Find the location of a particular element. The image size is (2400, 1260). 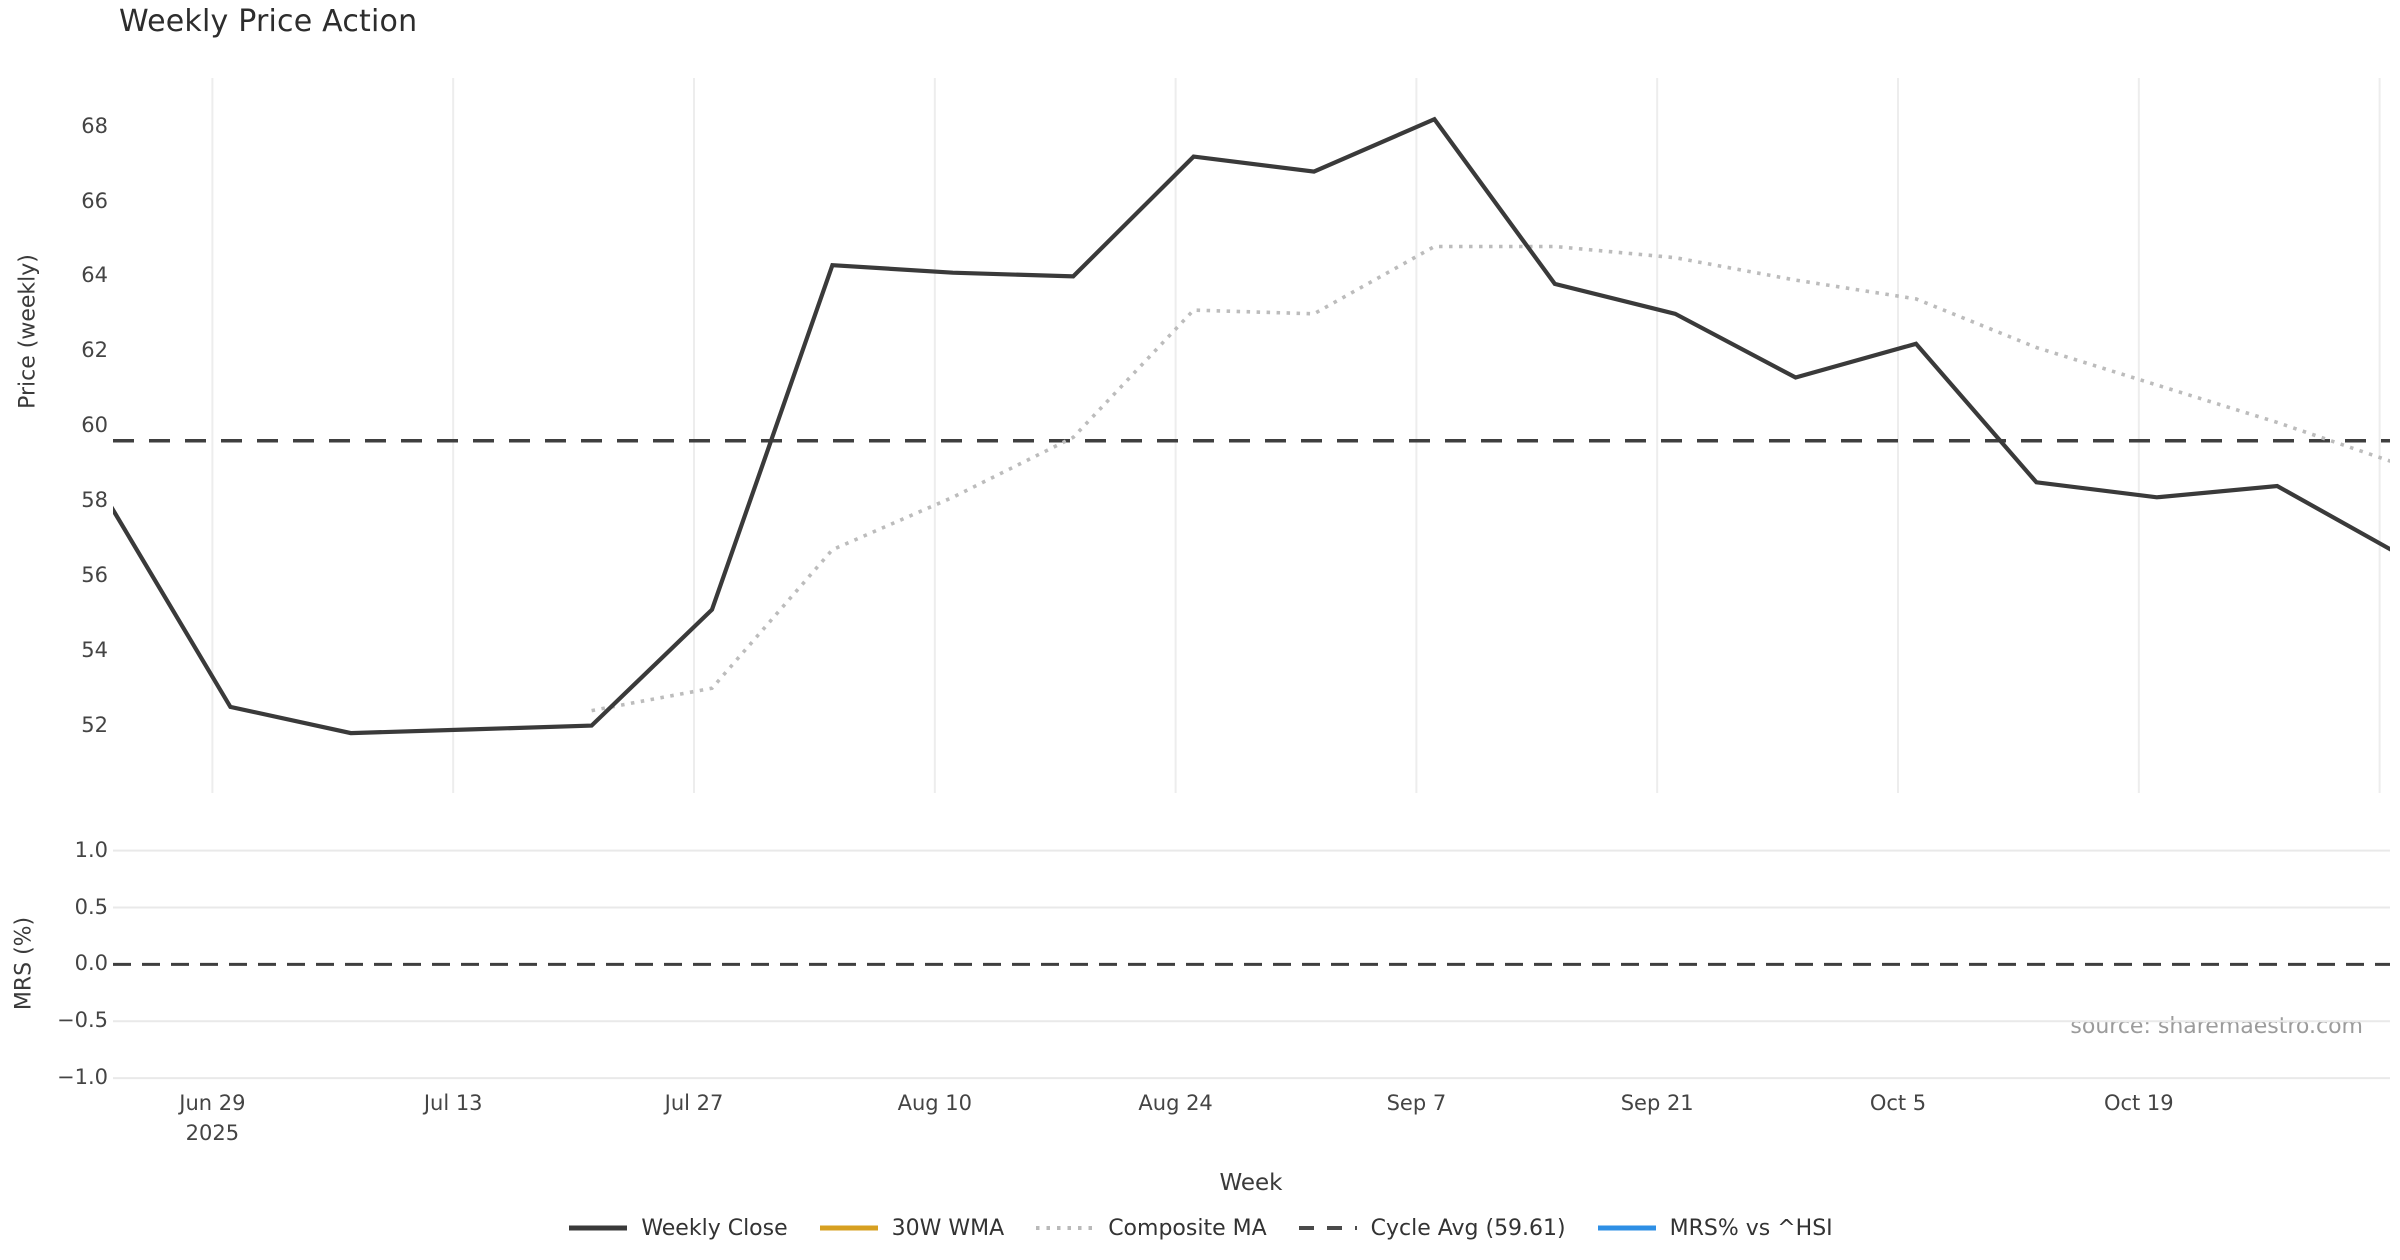

price-ytick-label: 58 is located at coordinates (94, 500).